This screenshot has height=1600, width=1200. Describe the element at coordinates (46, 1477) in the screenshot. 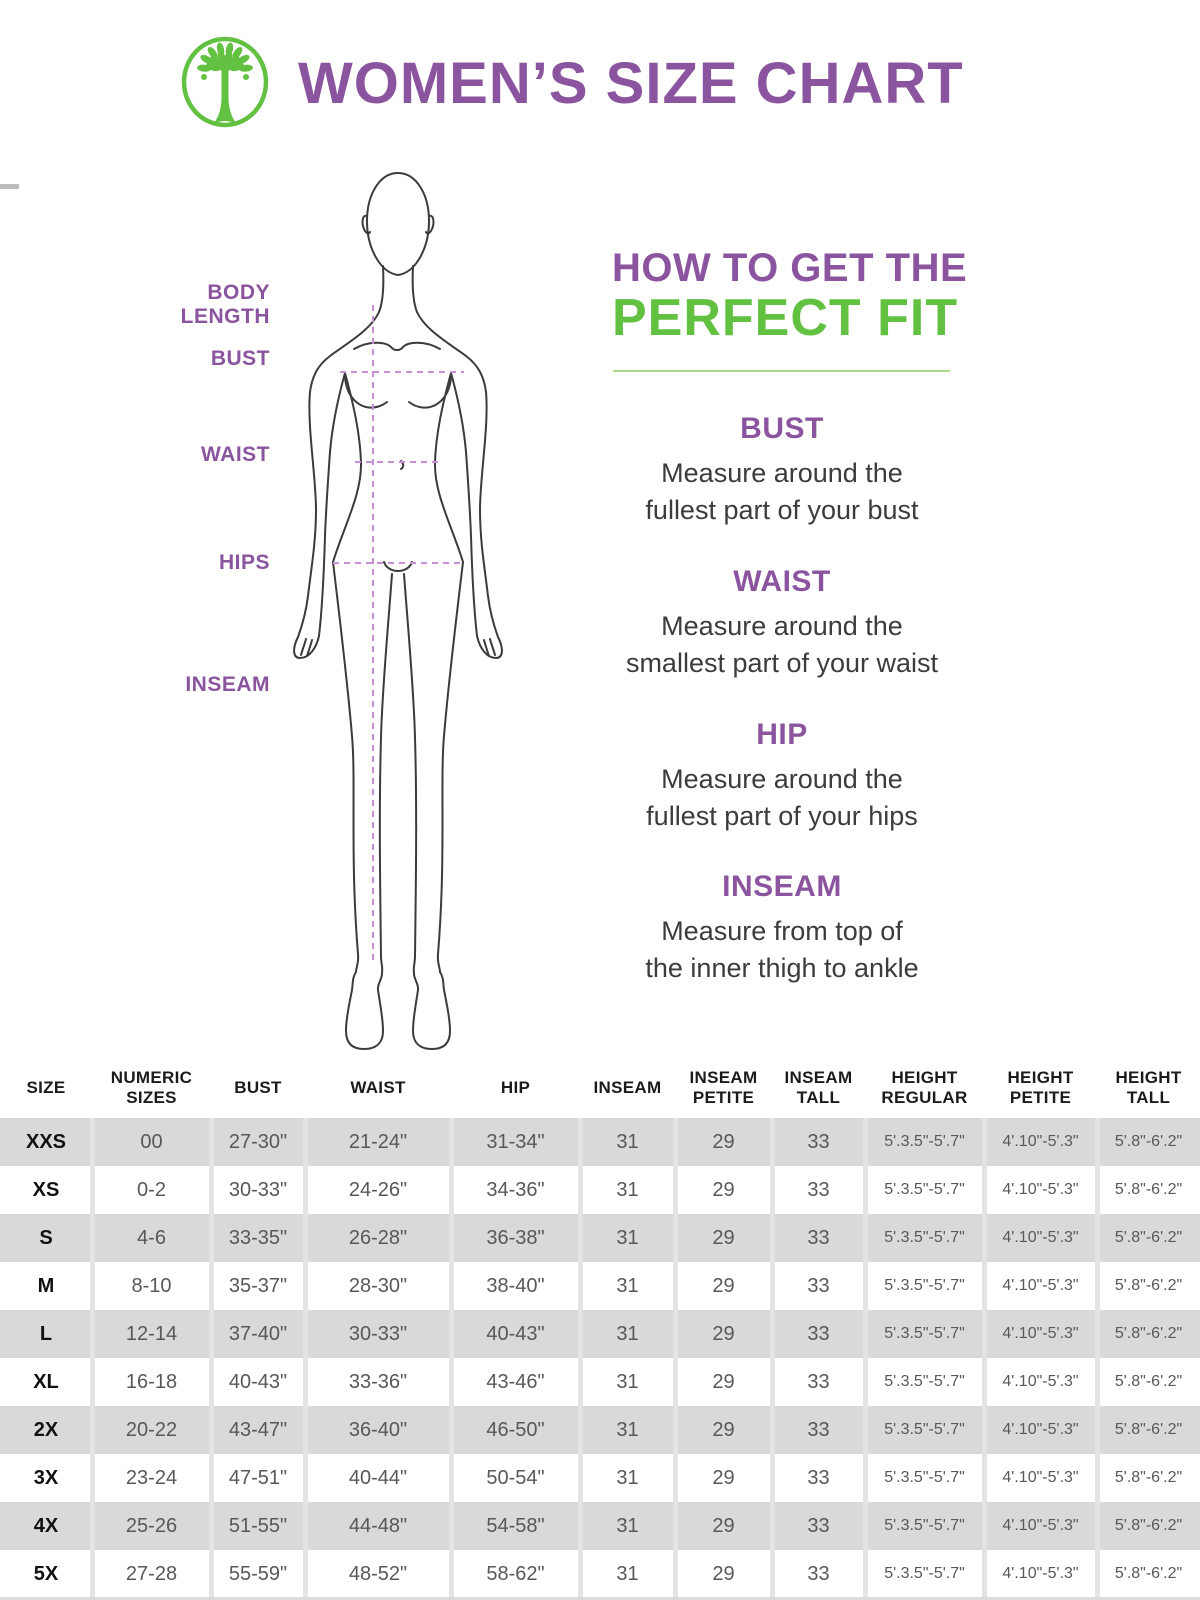

I see `table-cell: 3X` at that location.